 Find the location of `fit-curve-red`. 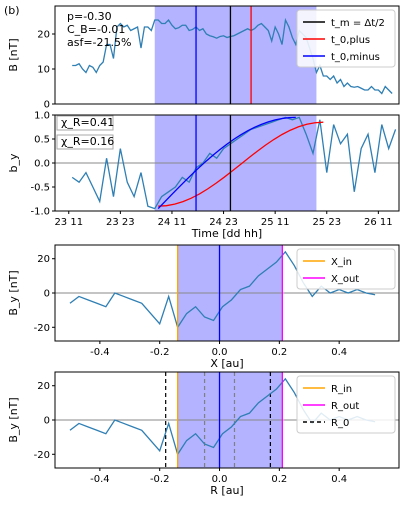

fit-curve-red is located at coordinates (241, 164).